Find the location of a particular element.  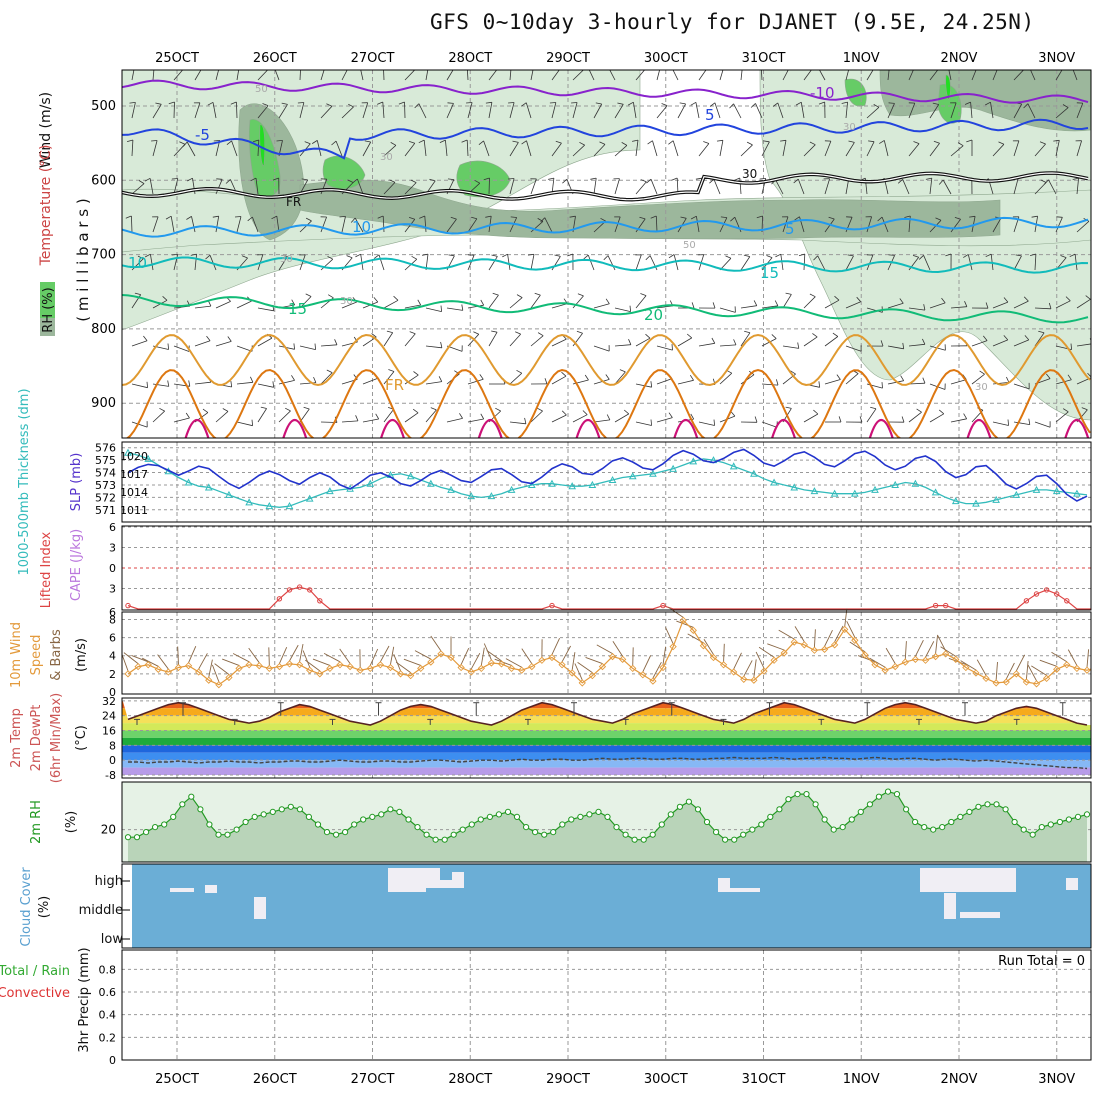

y-tick-label: 574 is located at coordinates (105, 473).